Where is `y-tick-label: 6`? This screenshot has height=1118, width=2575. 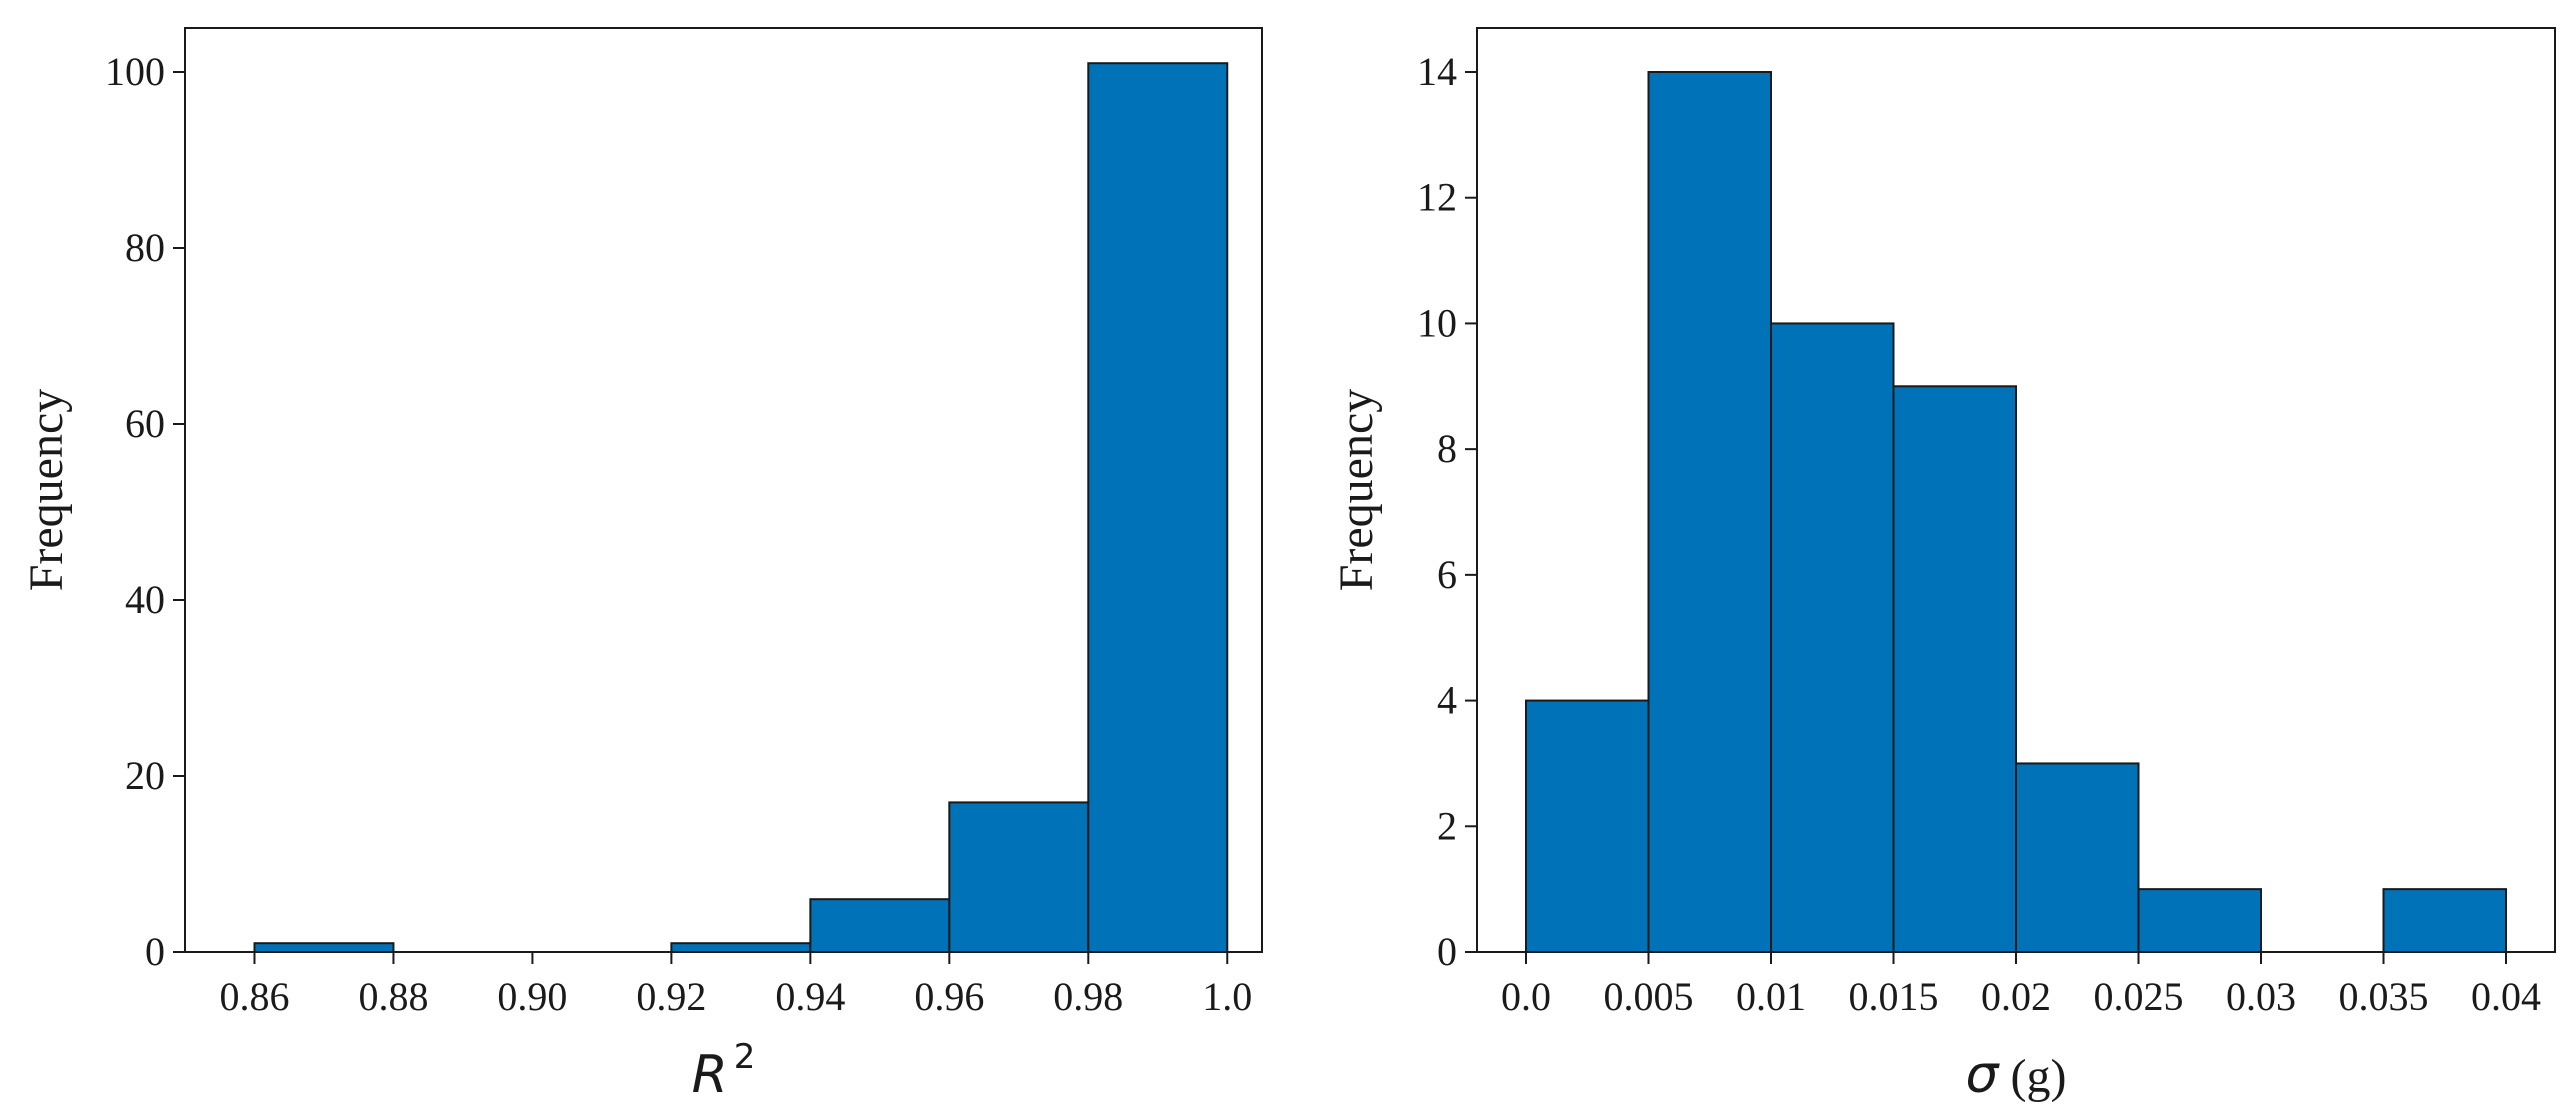 y-tick-label: 6 is located at coordinates (1447, 574).